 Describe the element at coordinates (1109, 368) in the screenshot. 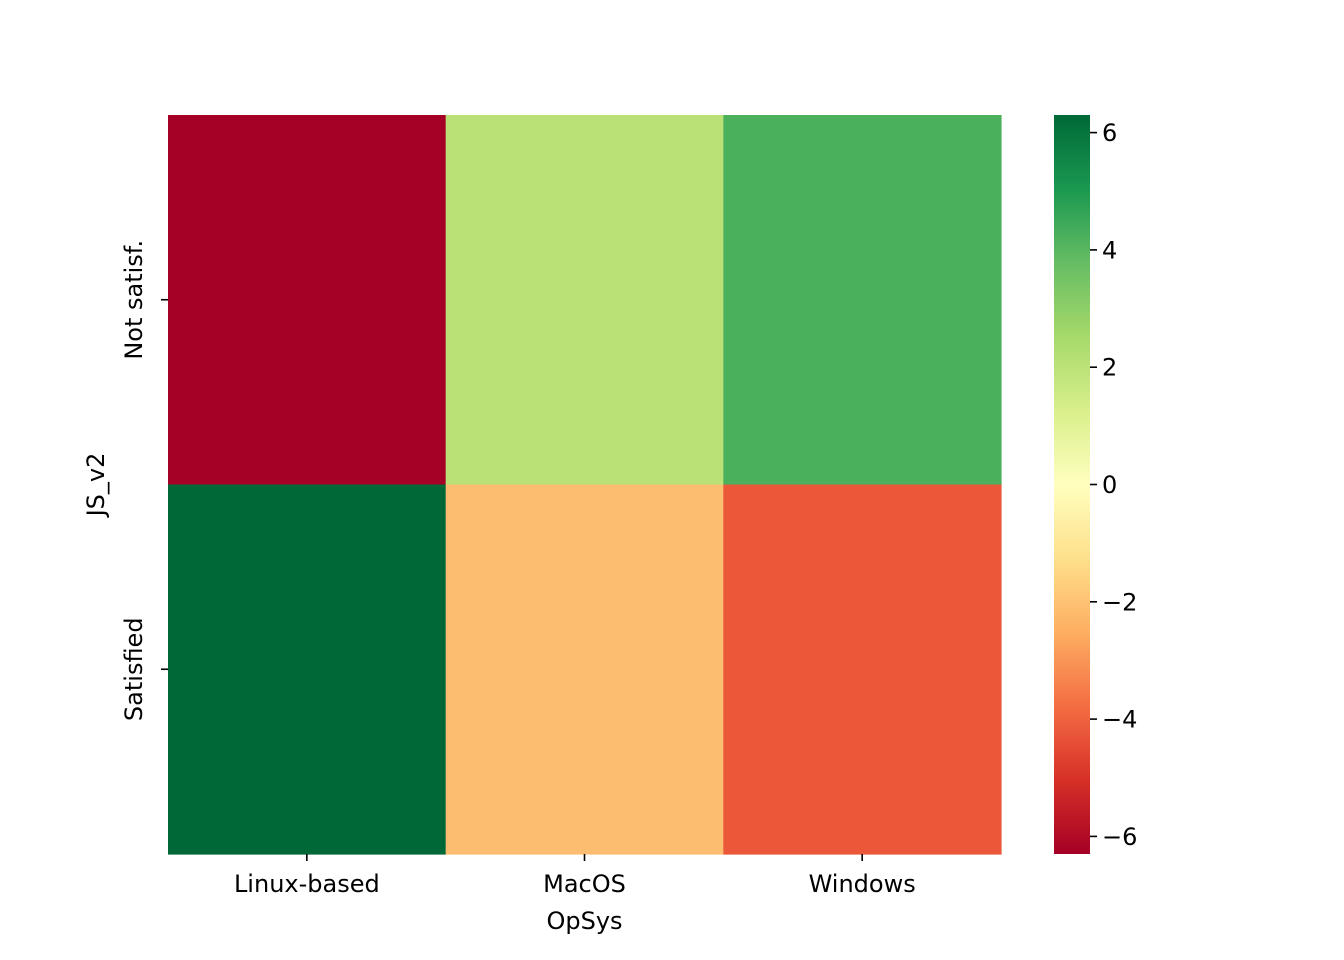

I see `colorbar-tick-label: 2` at that location.